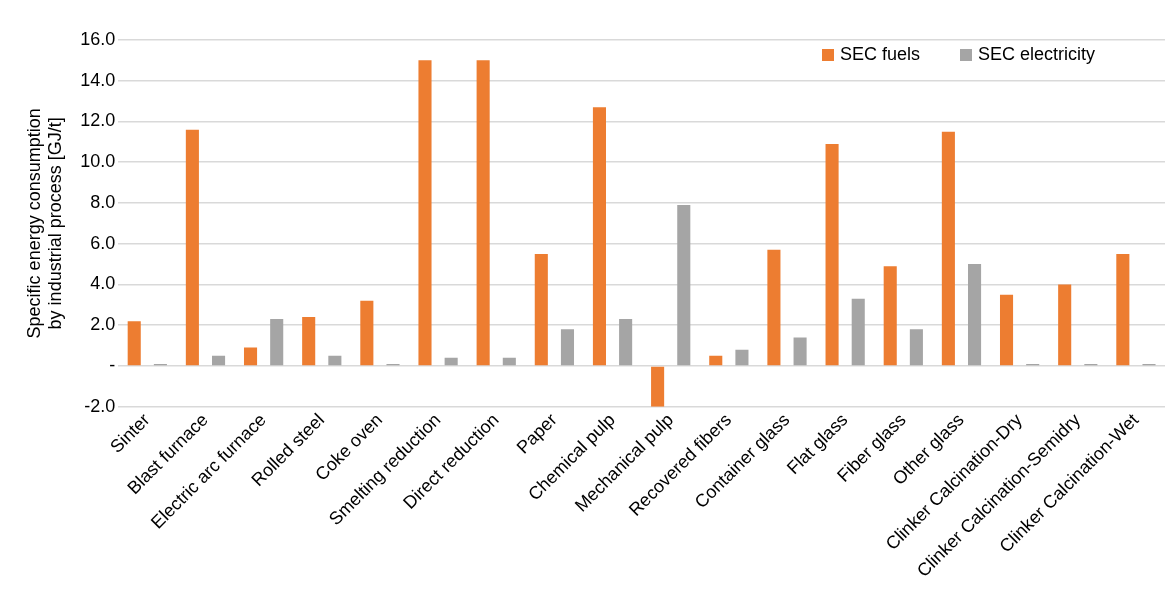  Describe the element at coordinates (98, 79) in the screenshot. I see `y-tick-label: 14.0` at that location.